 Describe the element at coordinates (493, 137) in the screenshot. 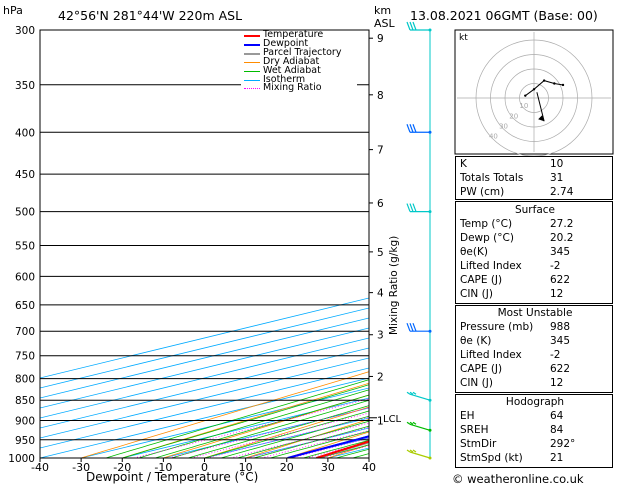

I see `hodograph-ring-label: 40` at that location.